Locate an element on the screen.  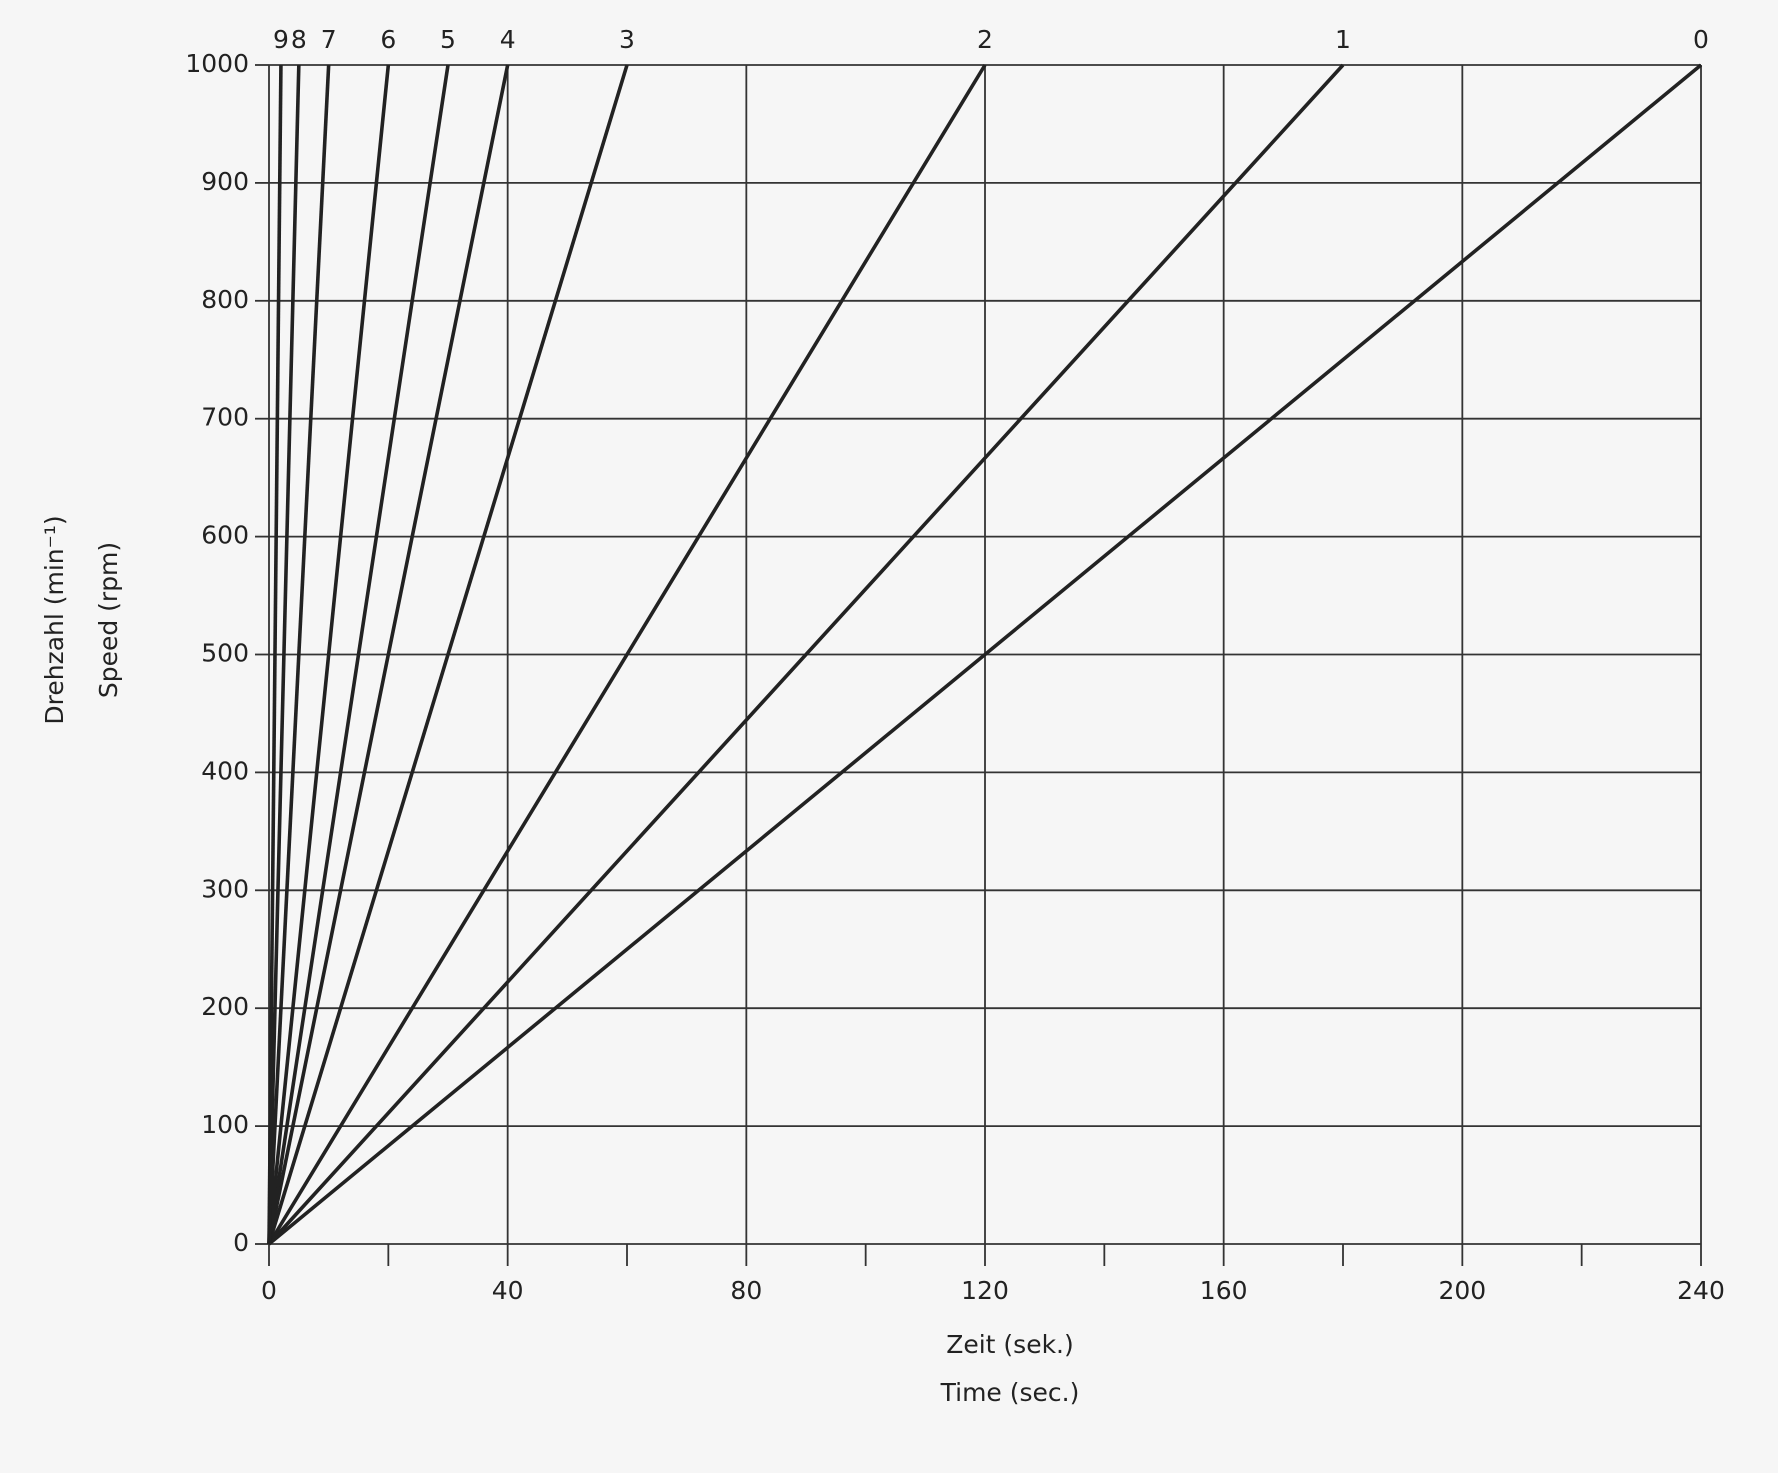
x-tick-label: 0 is located at coordinates (269, 1290).